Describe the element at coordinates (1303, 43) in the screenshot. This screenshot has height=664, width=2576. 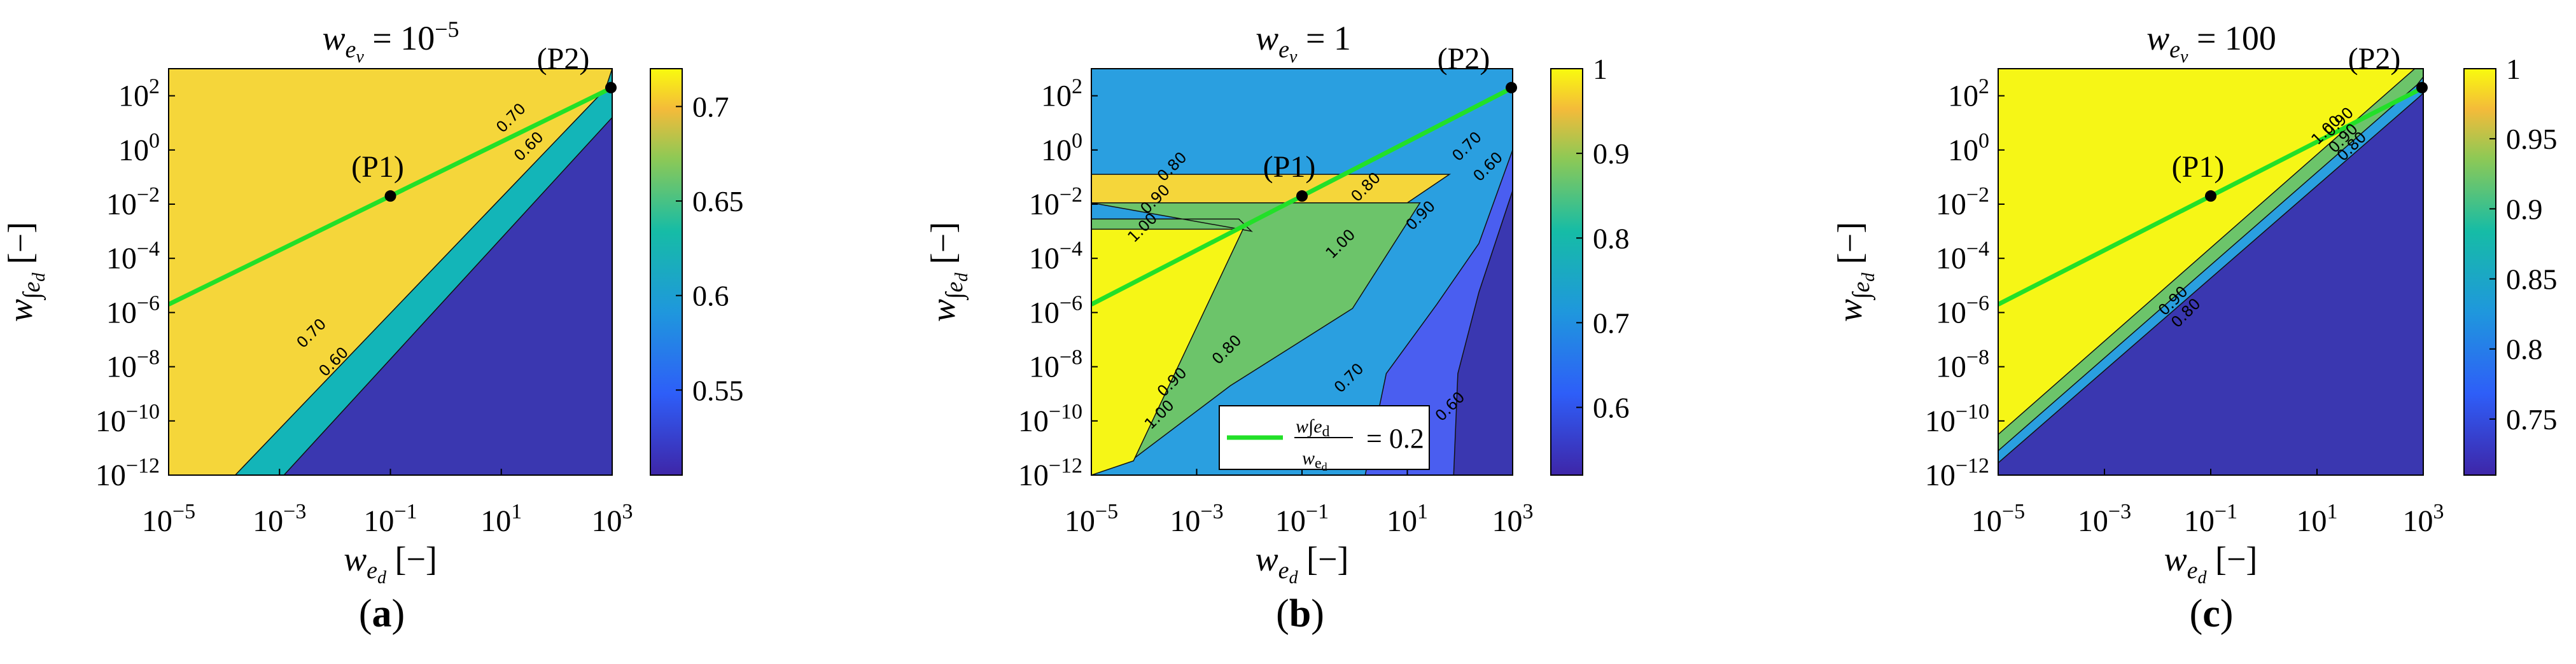
I see `panel-title: wev = 1` at that location.